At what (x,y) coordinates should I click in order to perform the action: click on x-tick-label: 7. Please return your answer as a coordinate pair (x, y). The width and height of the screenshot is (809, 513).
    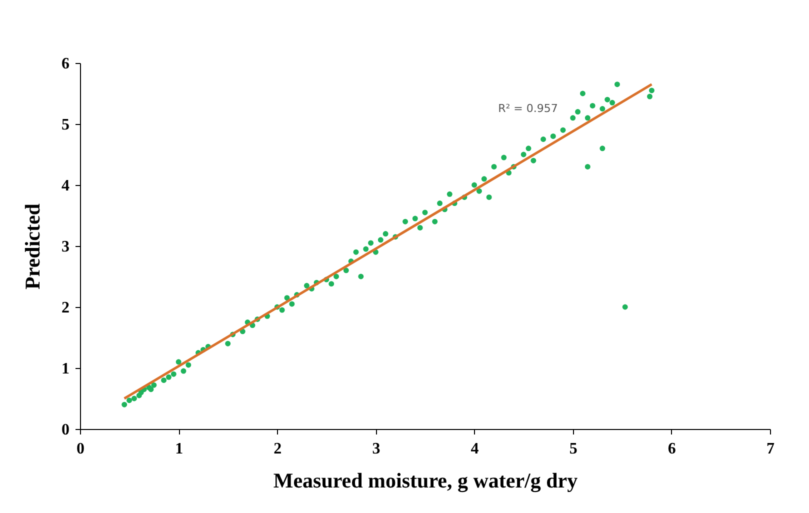
    Looking at the image, I should click on (770, 449).